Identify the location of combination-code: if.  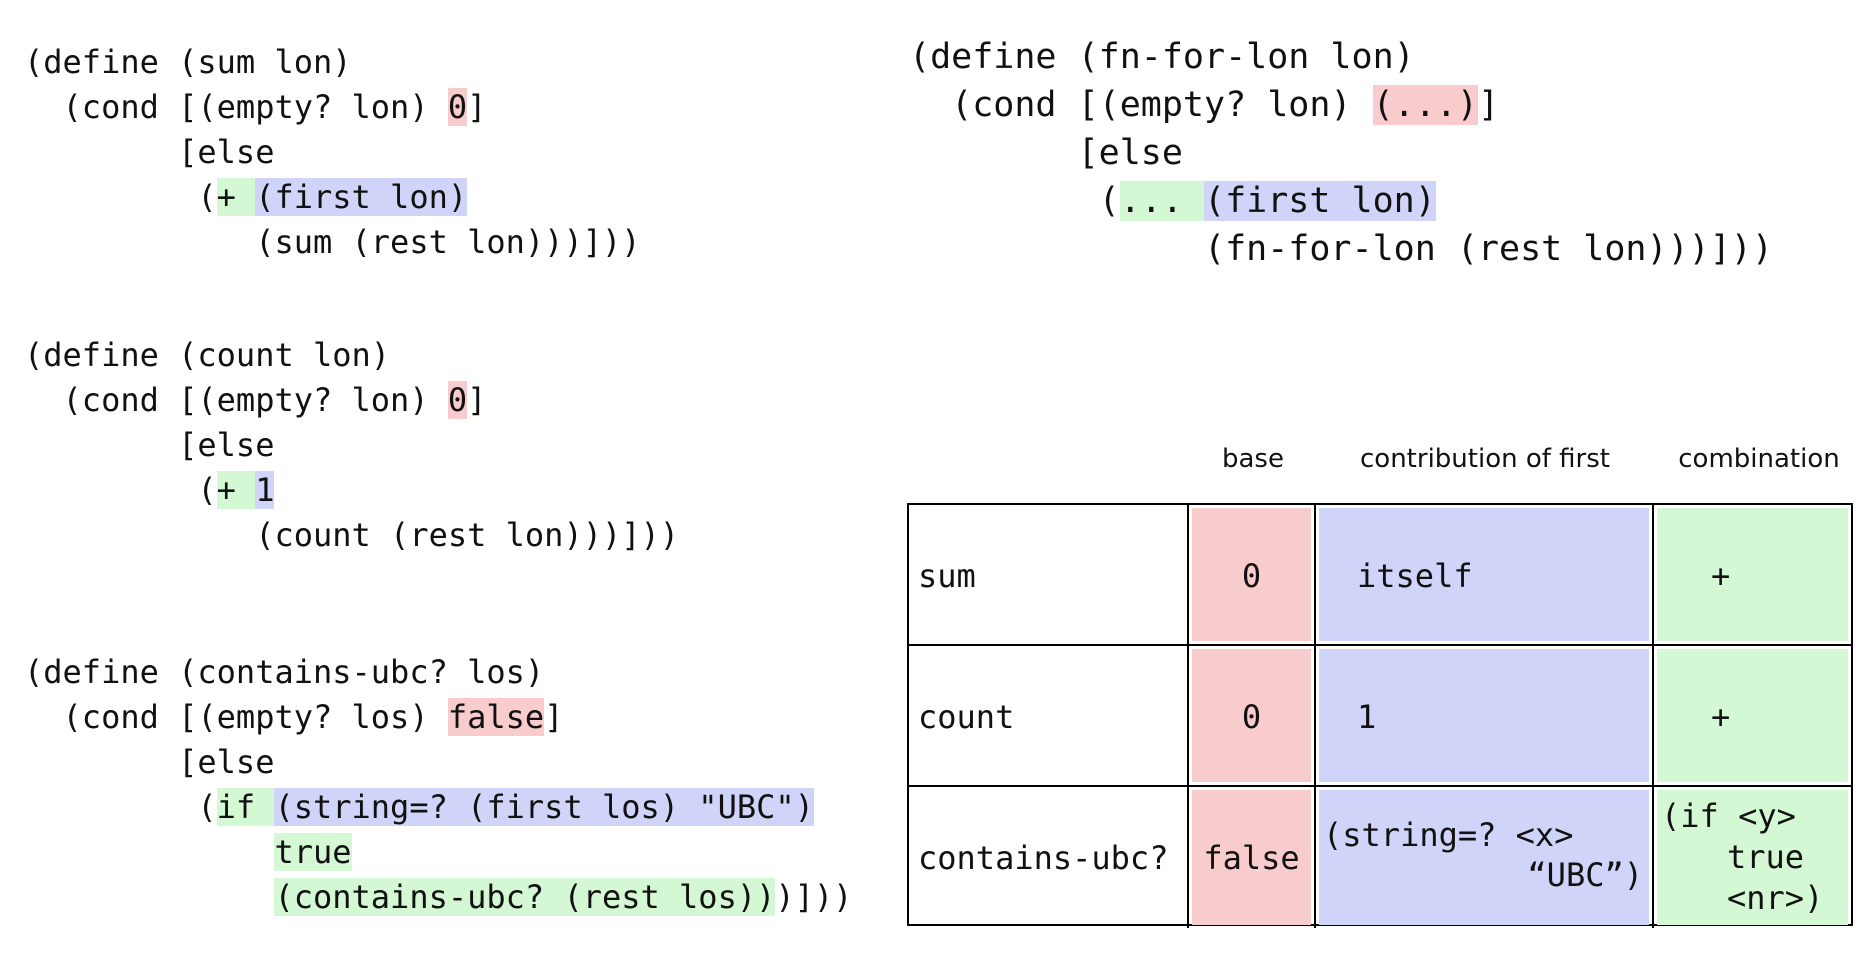
(245, 807).